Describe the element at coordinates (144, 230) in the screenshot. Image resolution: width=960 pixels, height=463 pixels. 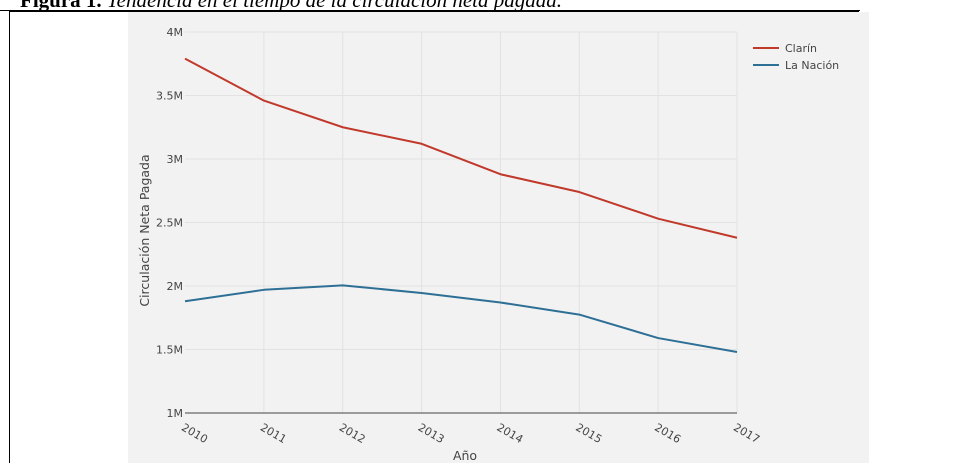
I see `y-axis-title: Circulación Neta Pagada` at that location.